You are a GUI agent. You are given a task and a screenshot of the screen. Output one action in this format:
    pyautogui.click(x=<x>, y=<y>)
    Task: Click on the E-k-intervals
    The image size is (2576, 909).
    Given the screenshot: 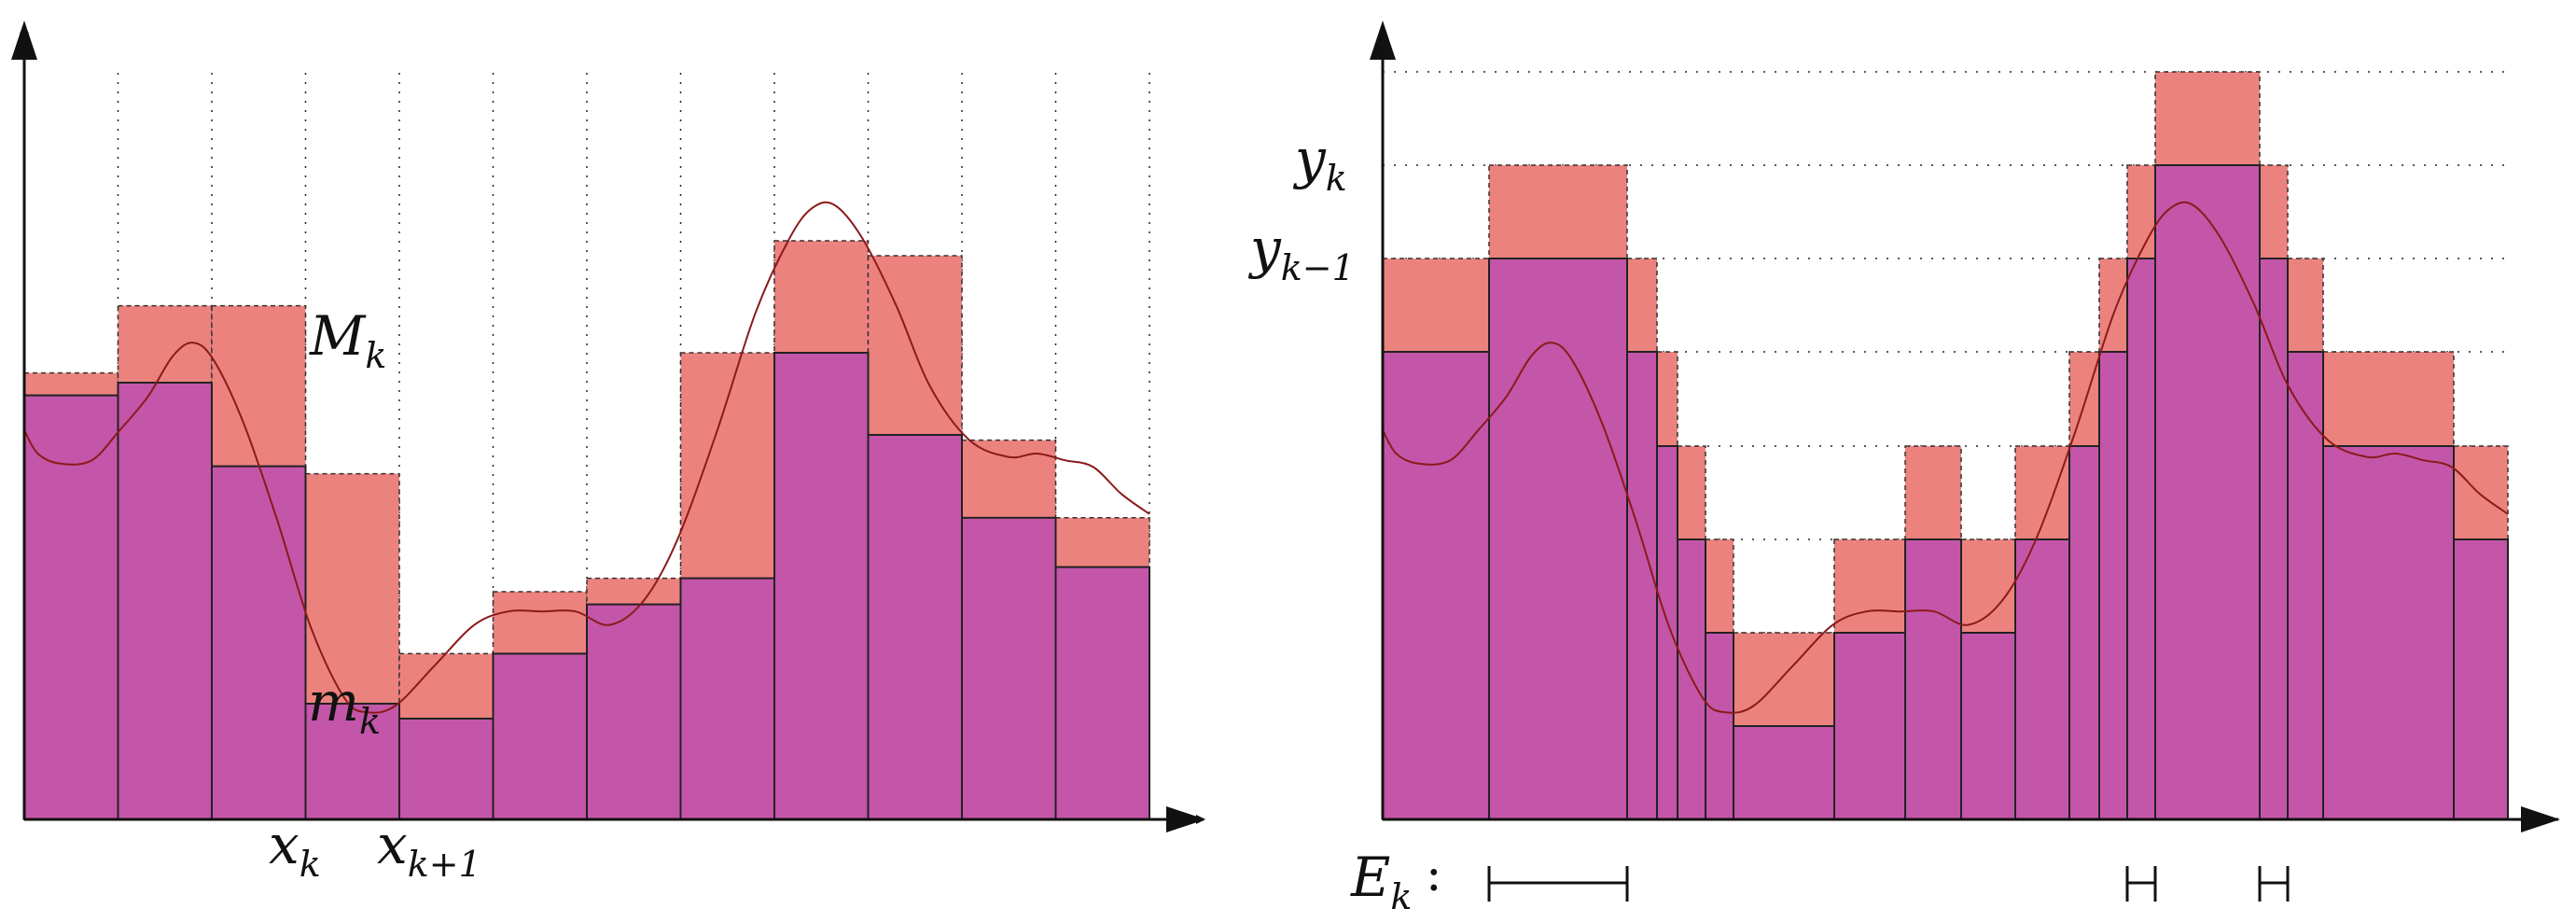 What is the action you would take?
    pyautogui.click(x=1888, y=884)
    